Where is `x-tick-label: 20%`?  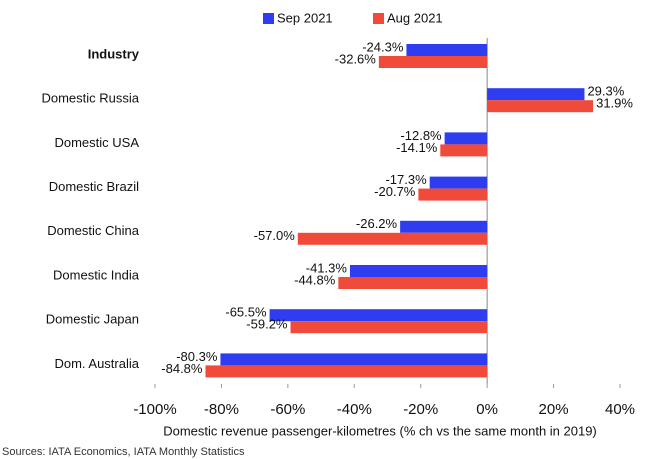
x-tick-label: 20% is located at coordinates (554, 409).